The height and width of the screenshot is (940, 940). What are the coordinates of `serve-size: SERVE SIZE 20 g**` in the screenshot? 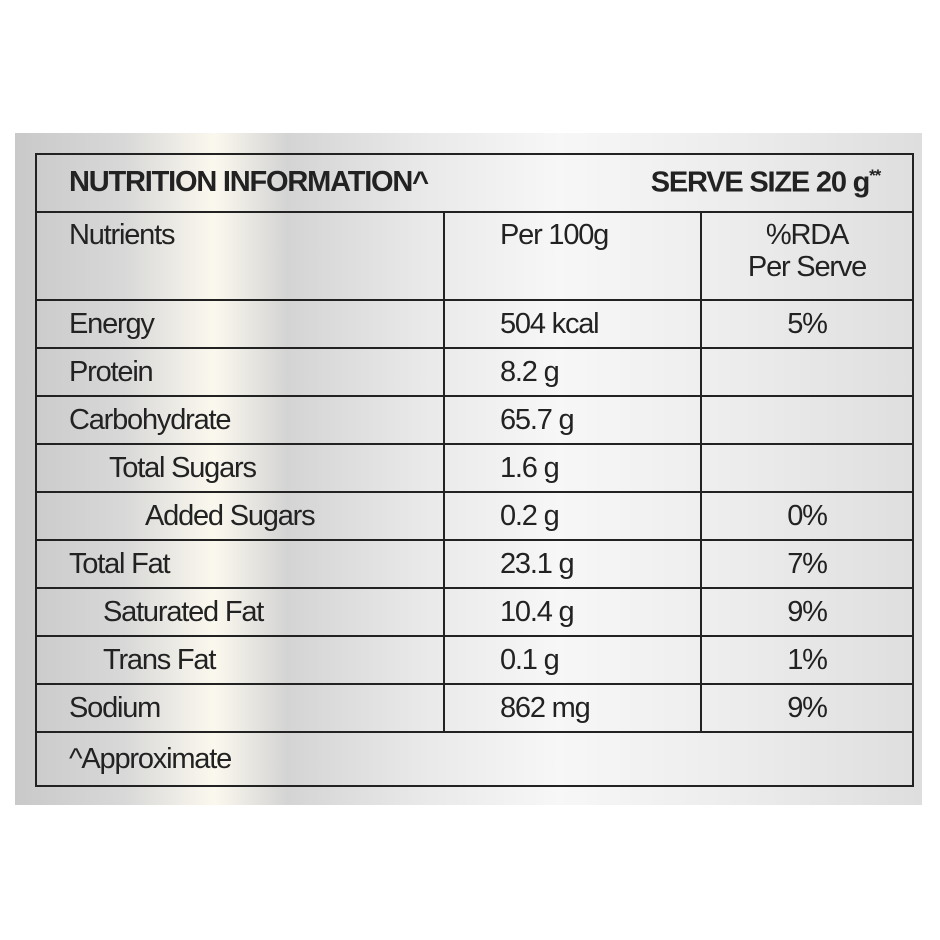 It's located at (765, 183).